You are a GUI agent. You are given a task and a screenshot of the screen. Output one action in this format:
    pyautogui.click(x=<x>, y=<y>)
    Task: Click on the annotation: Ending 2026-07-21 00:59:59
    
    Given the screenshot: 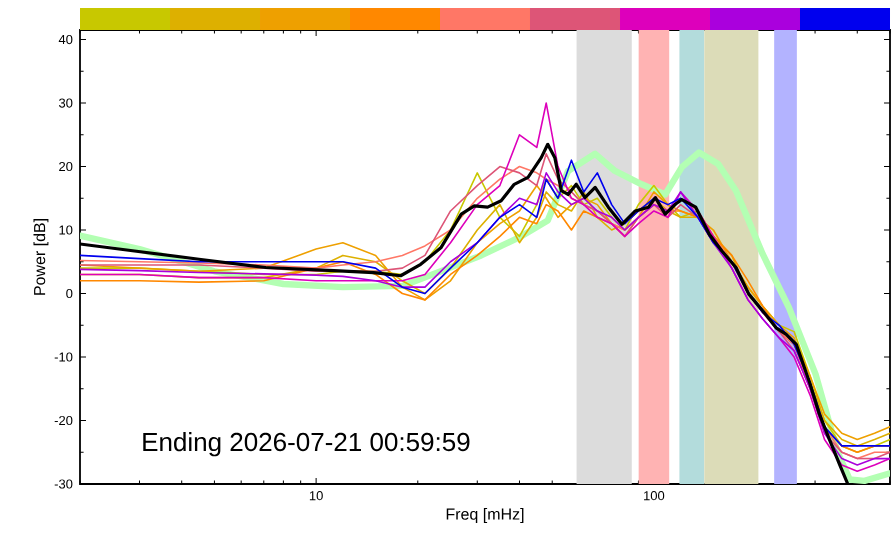 What is the action you would take?
    pyautogui.click(x=306, y=444)
    